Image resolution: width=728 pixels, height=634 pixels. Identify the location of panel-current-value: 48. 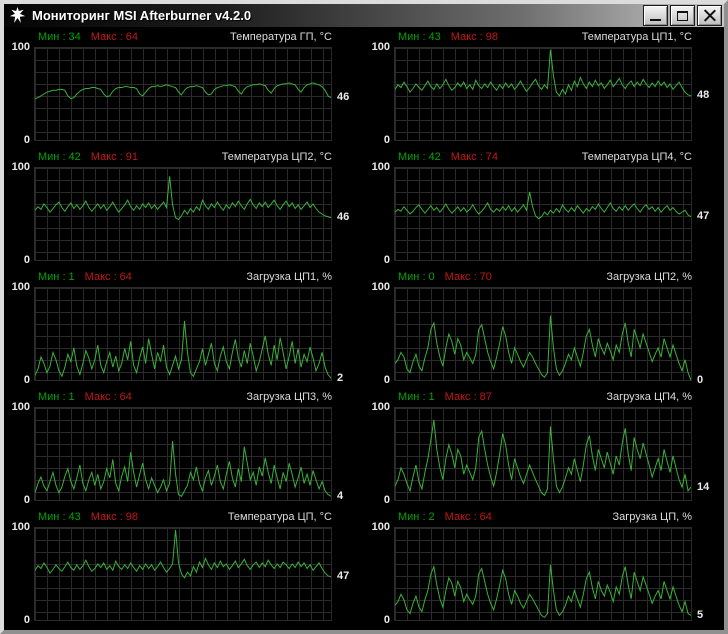
(703, 94).